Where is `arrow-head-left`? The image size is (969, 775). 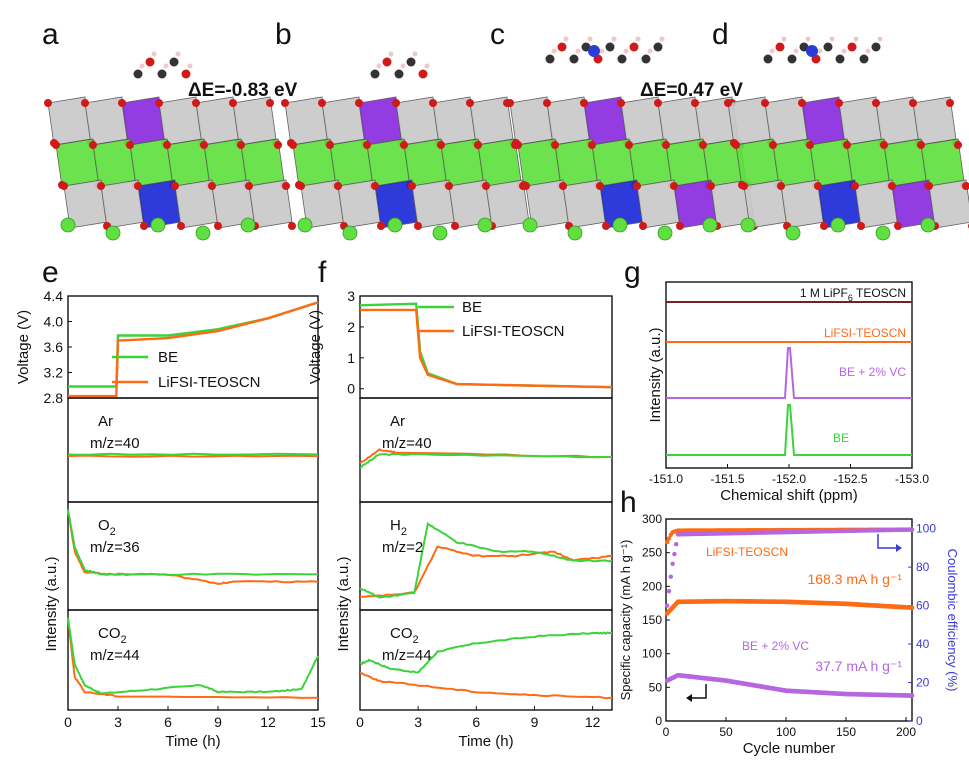
arrow-head-left is located at coordinates (689, 698).